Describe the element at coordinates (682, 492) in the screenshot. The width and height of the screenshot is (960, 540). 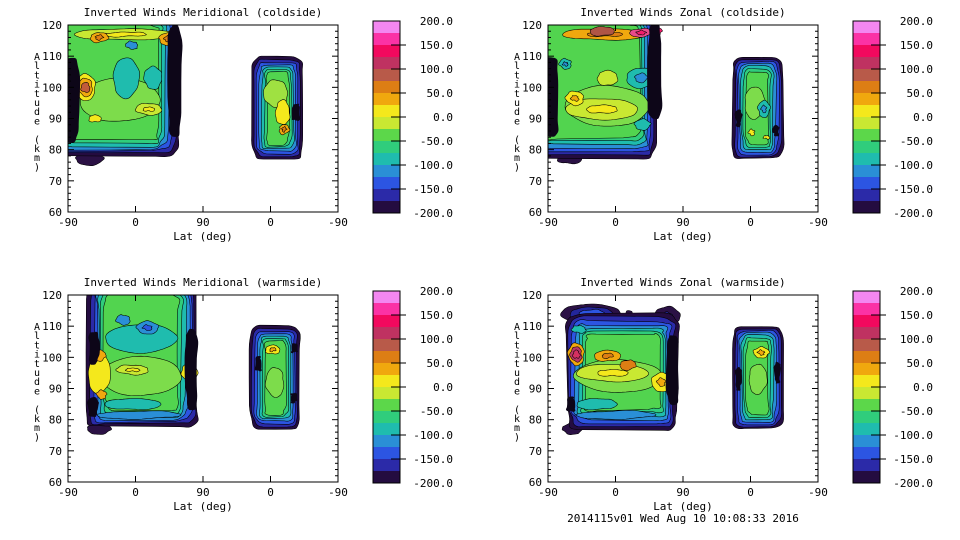
I see `x-tick-label: 90` at that location.